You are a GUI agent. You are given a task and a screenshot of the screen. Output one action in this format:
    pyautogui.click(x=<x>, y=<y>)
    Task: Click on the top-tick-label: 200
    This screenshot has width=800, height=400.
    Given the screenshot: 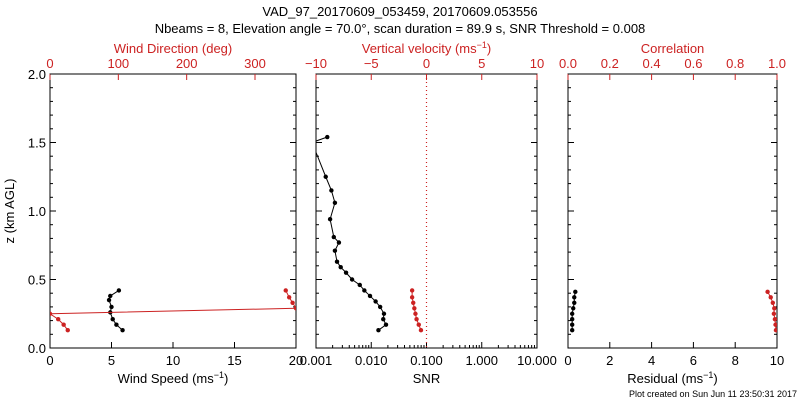 What is the action you would take?
    pyautogui.click(x=187, y=63)
    